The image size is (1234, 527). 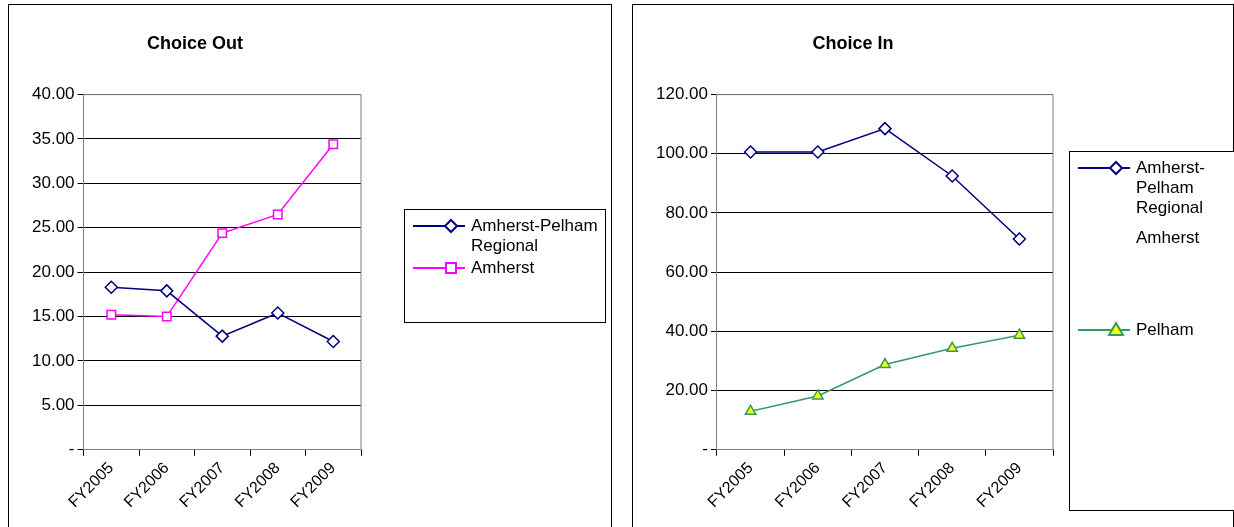 I want to click on legend-label: Amherst, so click(x=503, y=268).